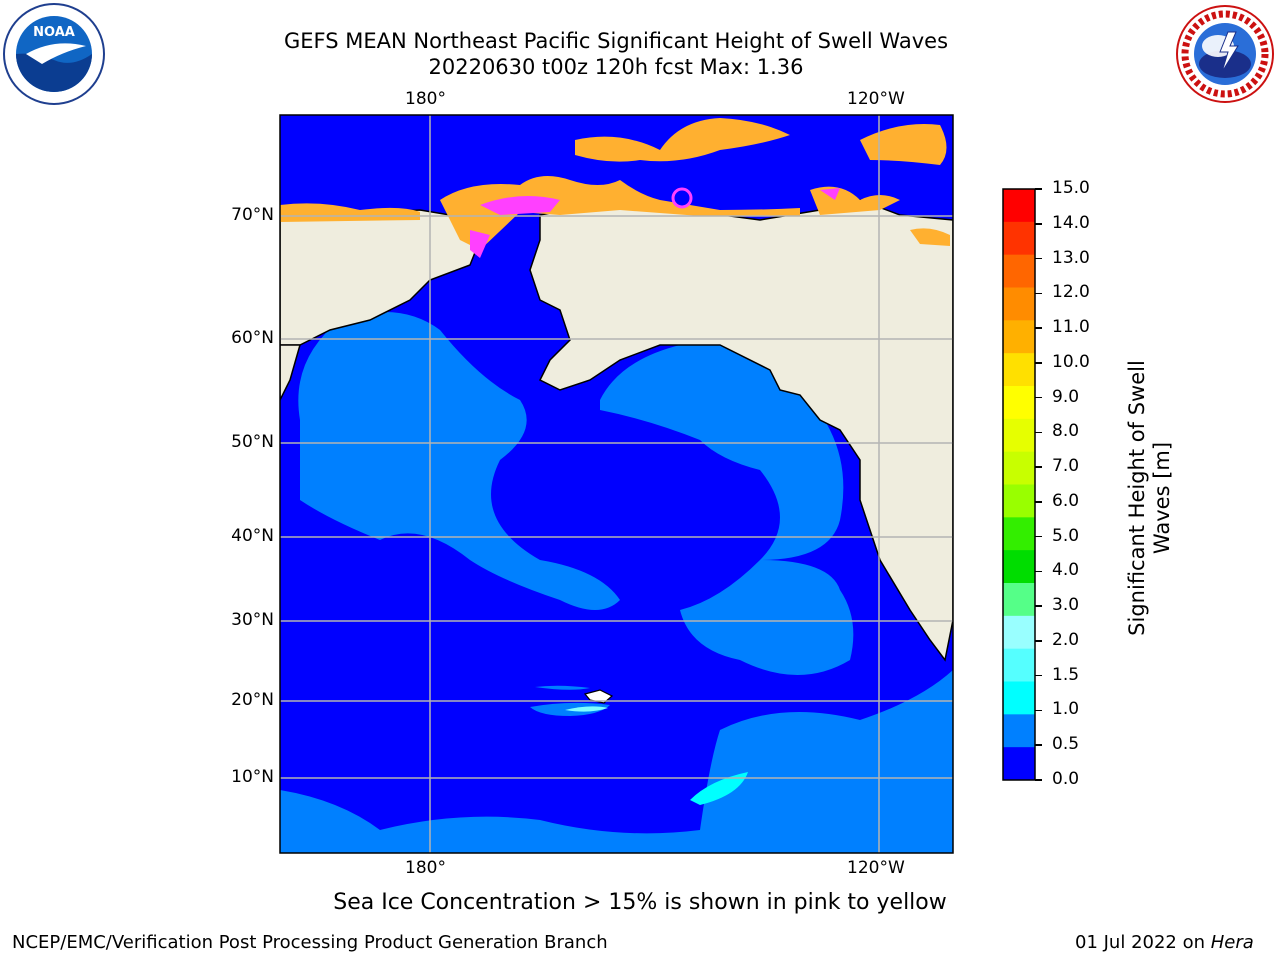  What do you see at coordinates (620, 213) in the screenshot?
I see `sea-ice-central` at bounding box center [620, 213].